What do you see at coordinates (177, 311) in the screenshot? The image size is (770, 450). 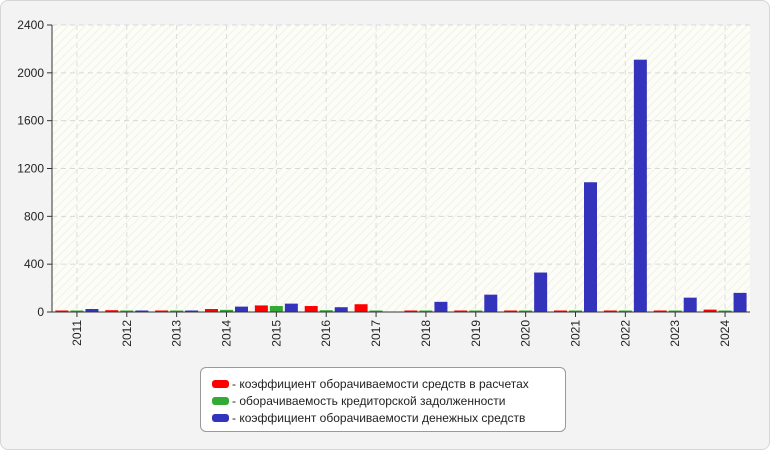 I see `bar-2013-s2` at bounding box center [177, 311].